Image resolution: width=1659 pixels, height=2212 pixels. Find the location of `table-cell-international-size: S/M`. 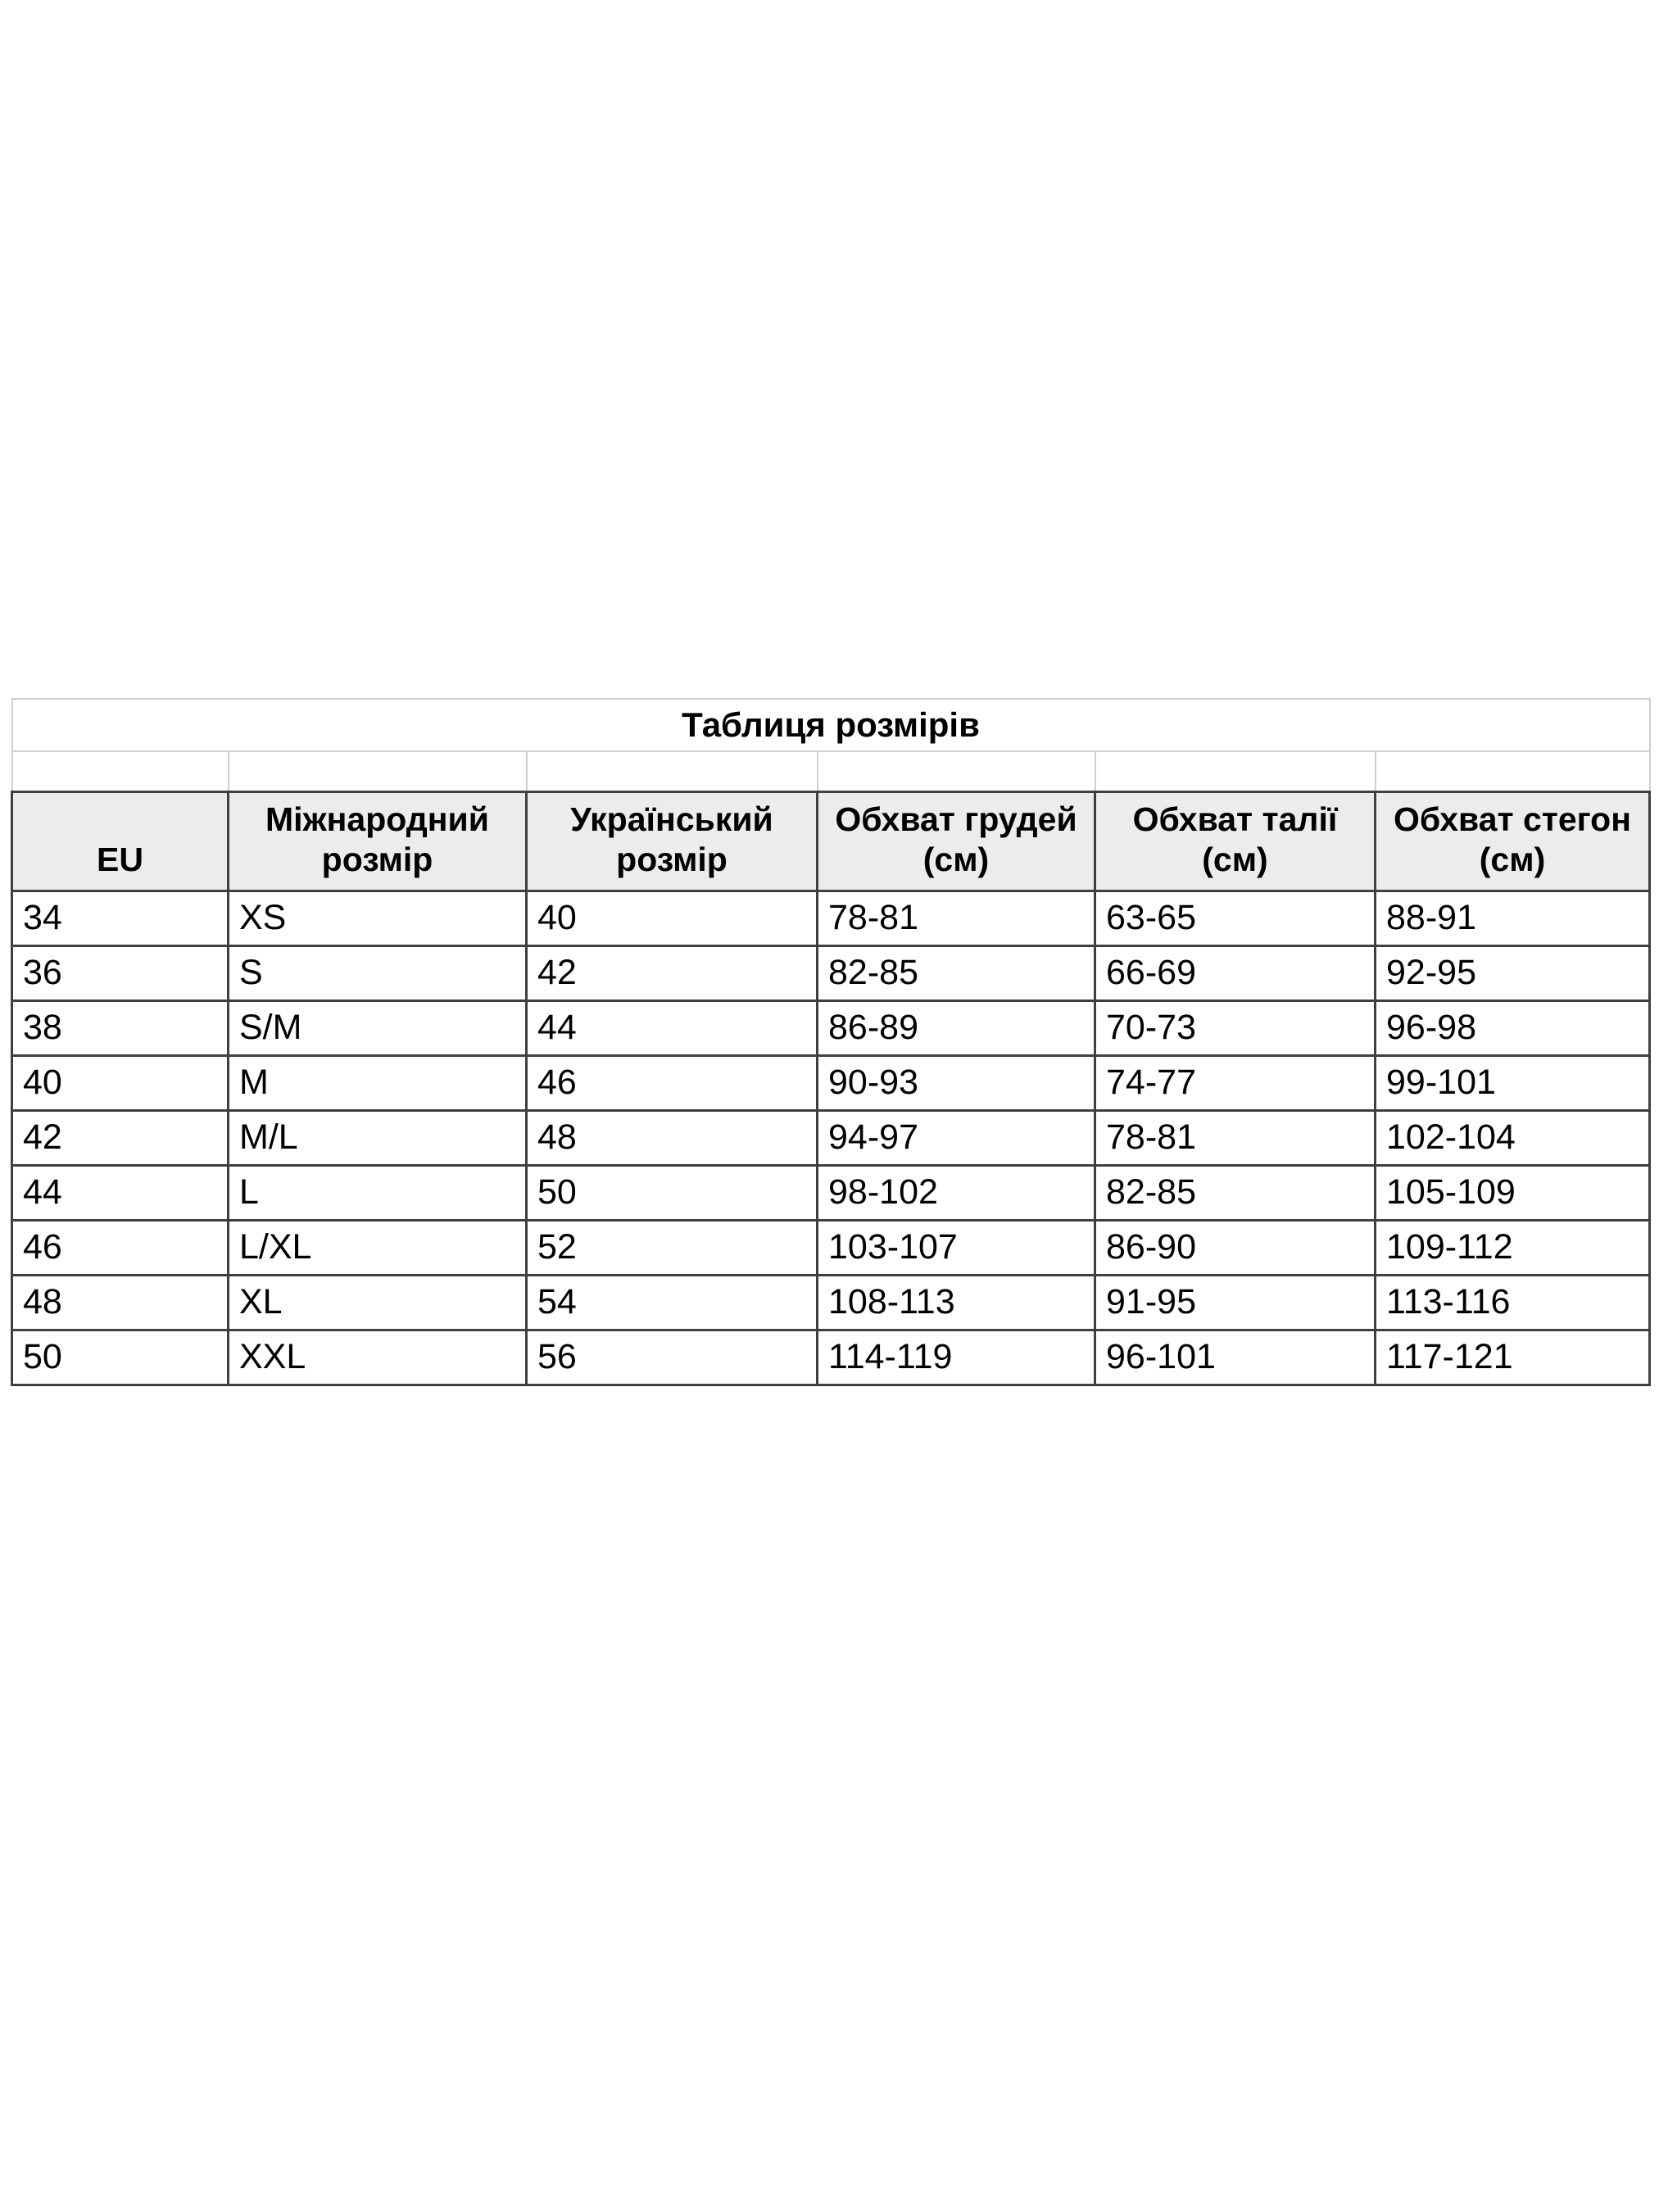

table-cell-international-size: S/M is located at coordinates (377, 1028).